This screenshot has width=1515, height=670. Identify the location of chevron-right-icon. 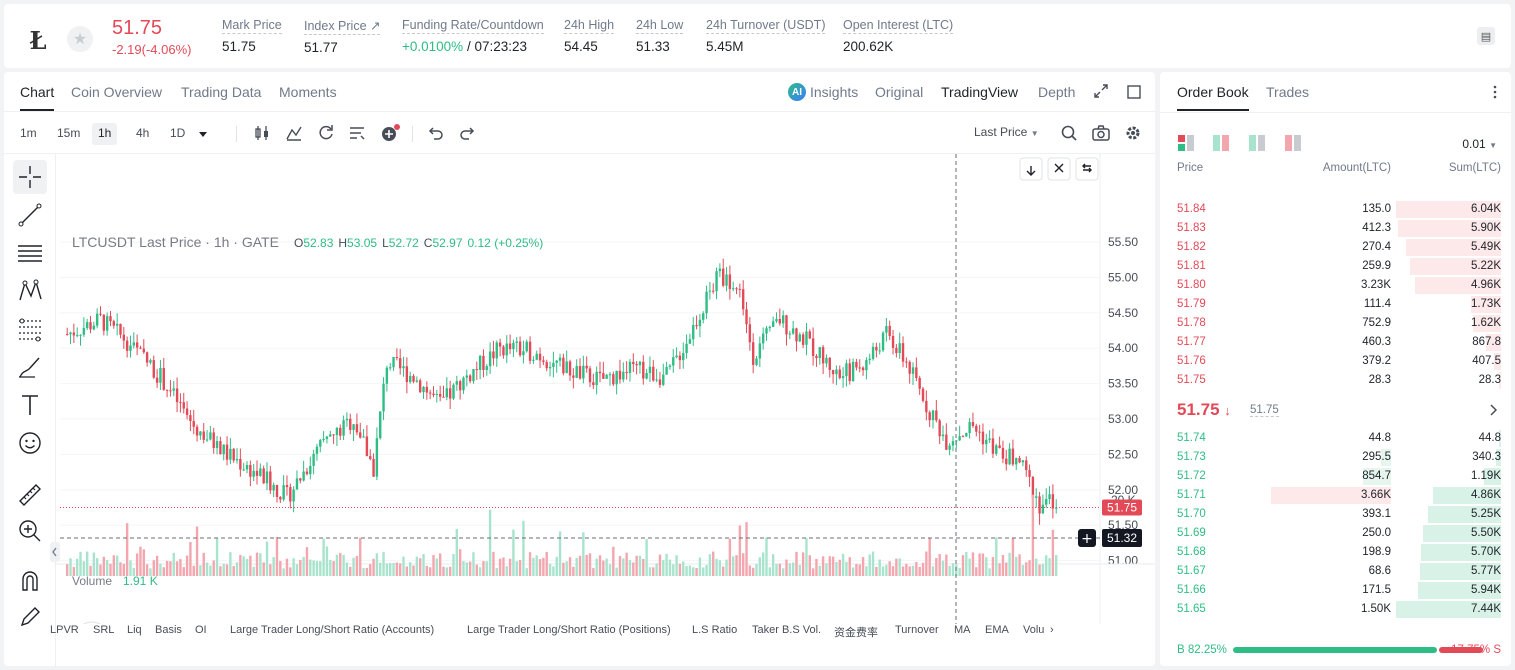
(1493, 410).